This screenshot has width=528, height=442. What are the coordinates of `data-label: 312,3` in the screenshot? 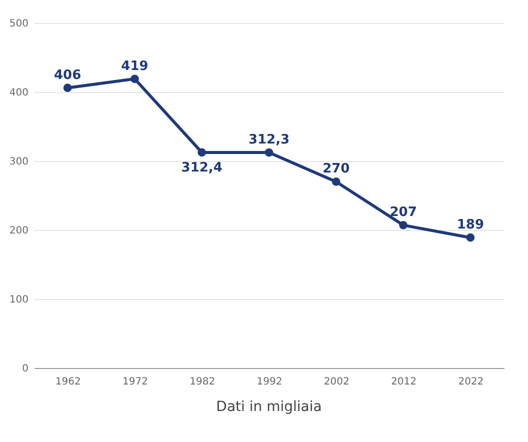 It's located at (269, 140).